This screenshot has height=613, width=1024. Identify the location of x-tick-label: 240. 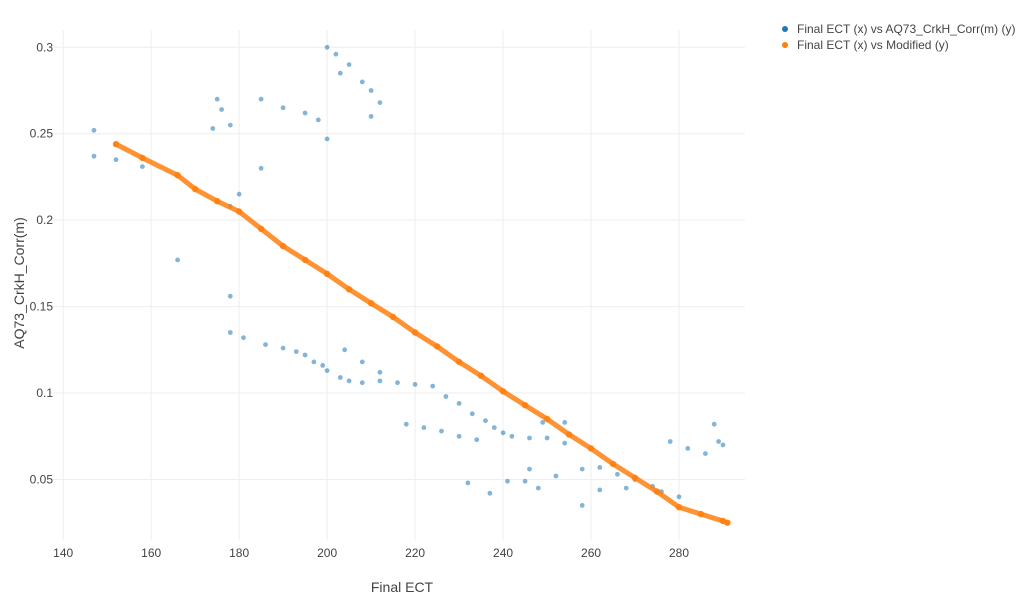
(503, 553).